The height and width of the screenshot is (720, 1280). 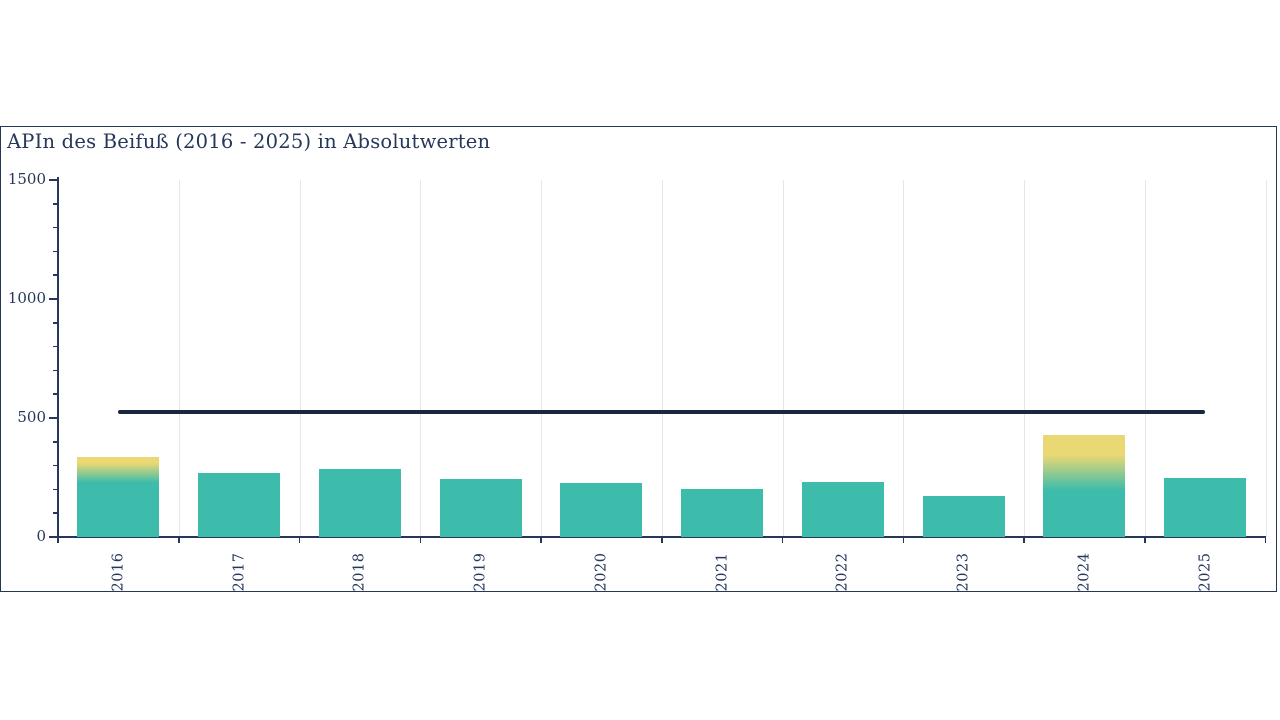 I want to click on x-axis-tick-label-text: 2020, so click(x=601, y=572).